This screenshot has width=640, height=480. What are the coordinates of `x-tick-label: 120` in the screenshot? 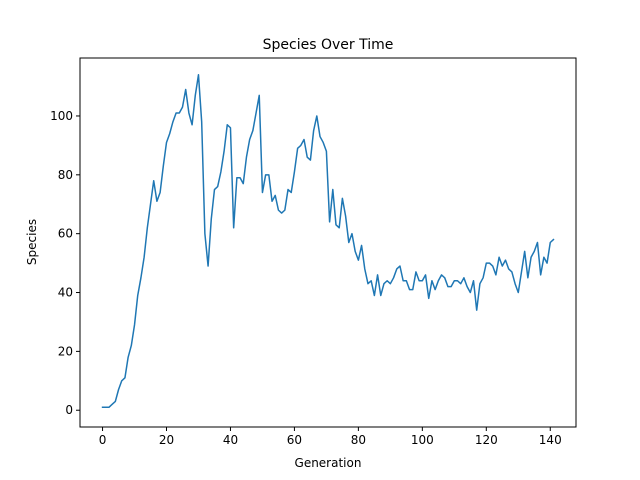 It's located at (486, 440).